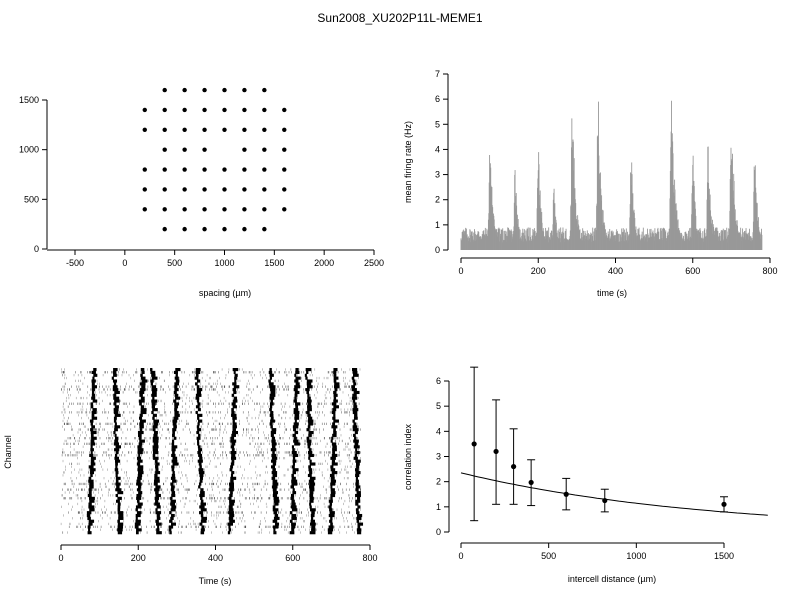  I want to click on y-tick-label: 6, so click(437, 99).